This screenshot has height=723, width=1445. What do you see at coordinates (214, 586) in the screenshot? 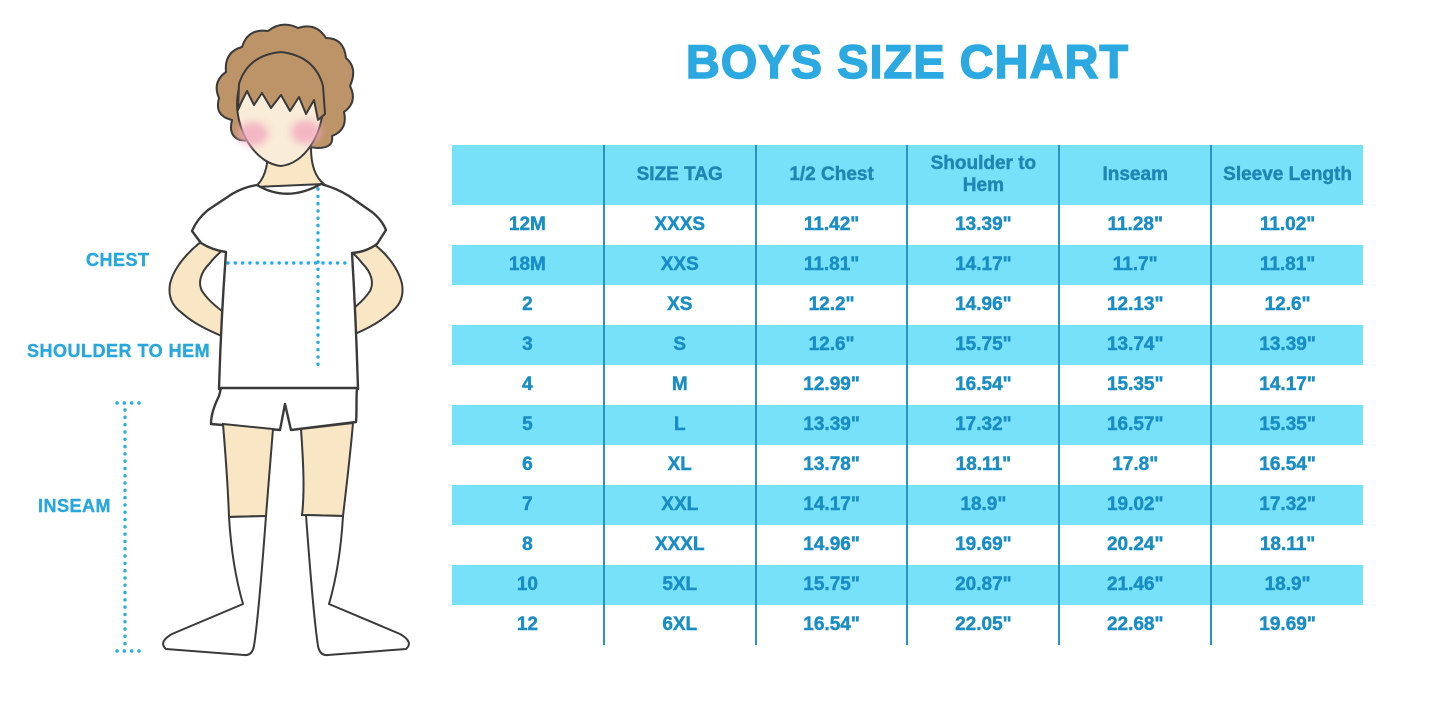
I see `left-sock` at bounding box center [214, 586].